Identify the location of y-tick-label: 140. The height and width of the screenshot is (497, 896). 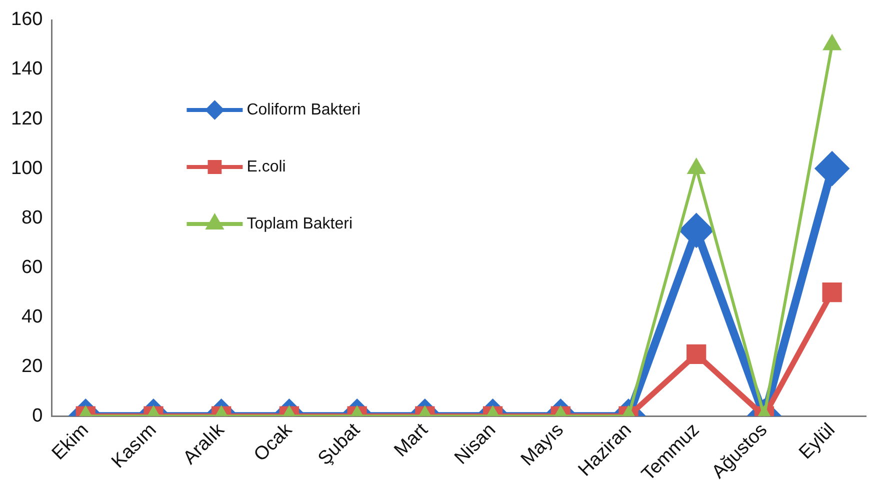
(27, 69).